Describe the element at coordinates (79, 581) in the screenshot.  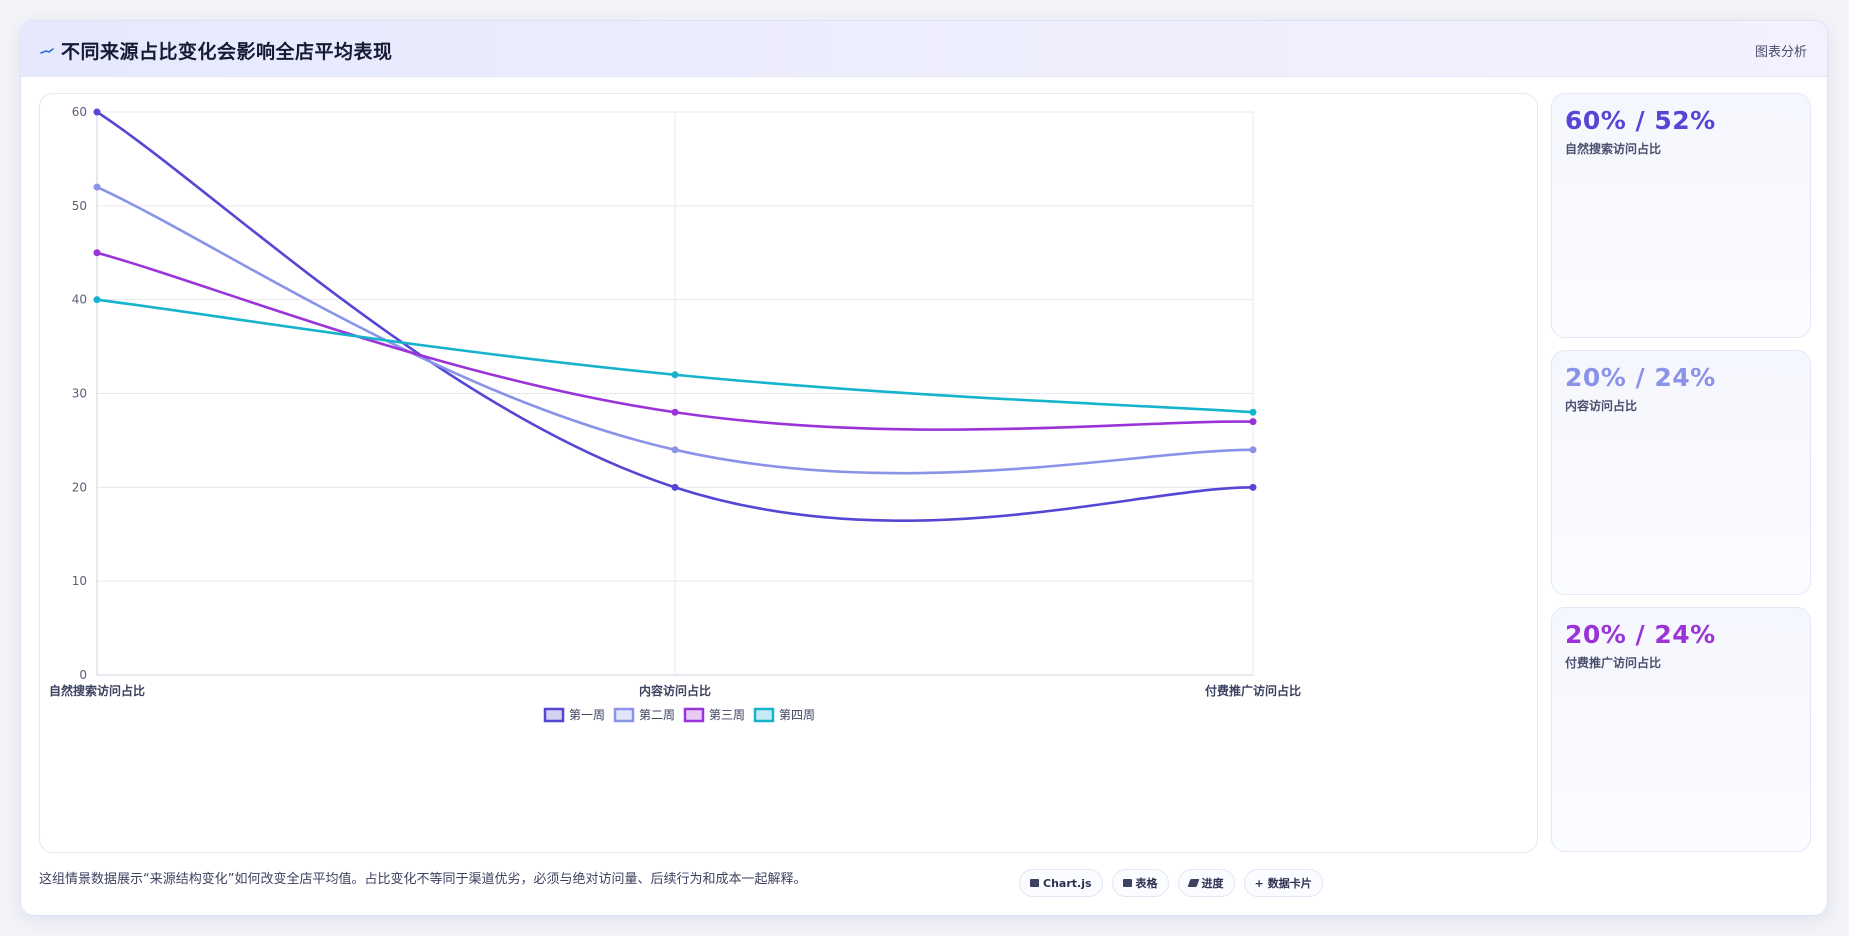
I see `y-tick-label: 10` at that location.